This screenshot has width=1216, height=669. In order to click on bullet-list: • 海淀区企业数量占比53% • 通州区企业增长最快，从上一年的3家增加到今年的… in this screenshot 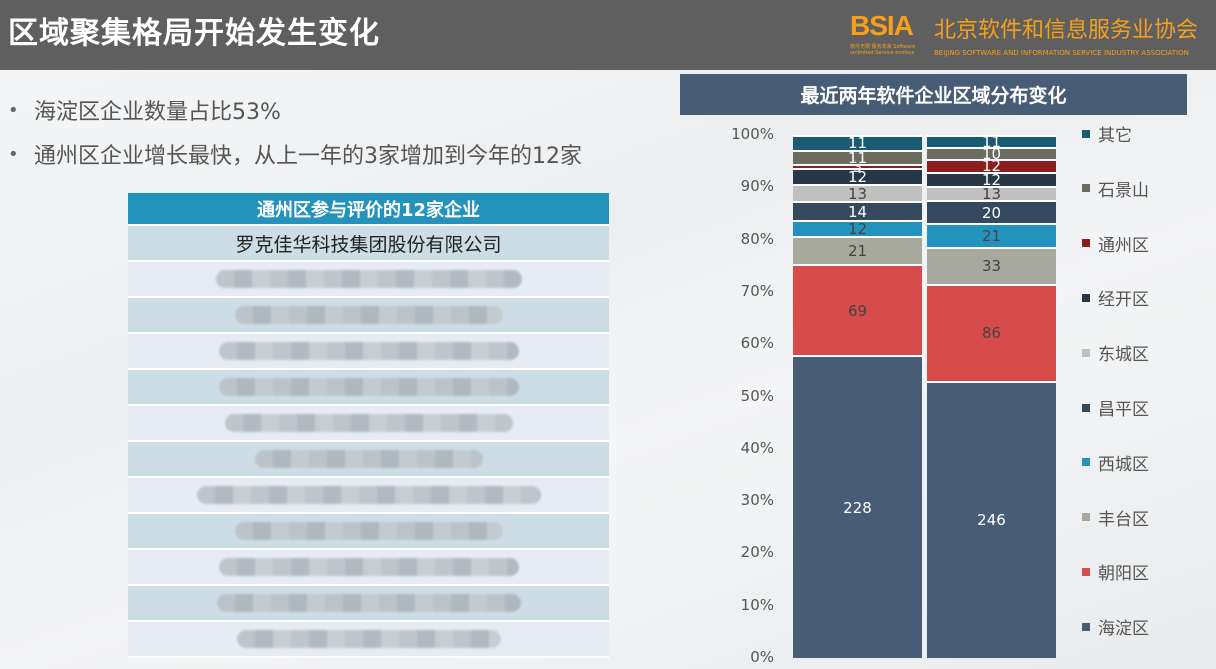, I will do `click(295, 132)`.